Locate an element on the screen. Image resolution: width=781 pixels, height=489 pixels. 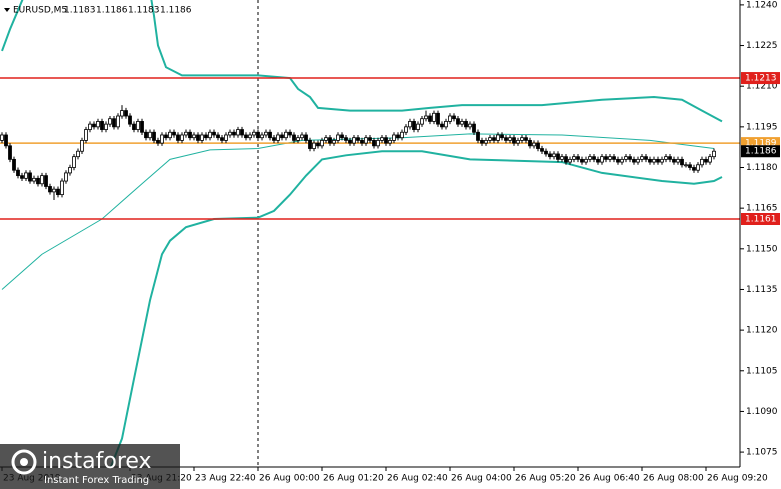
header-triangle is located at coordinates (7, 10).